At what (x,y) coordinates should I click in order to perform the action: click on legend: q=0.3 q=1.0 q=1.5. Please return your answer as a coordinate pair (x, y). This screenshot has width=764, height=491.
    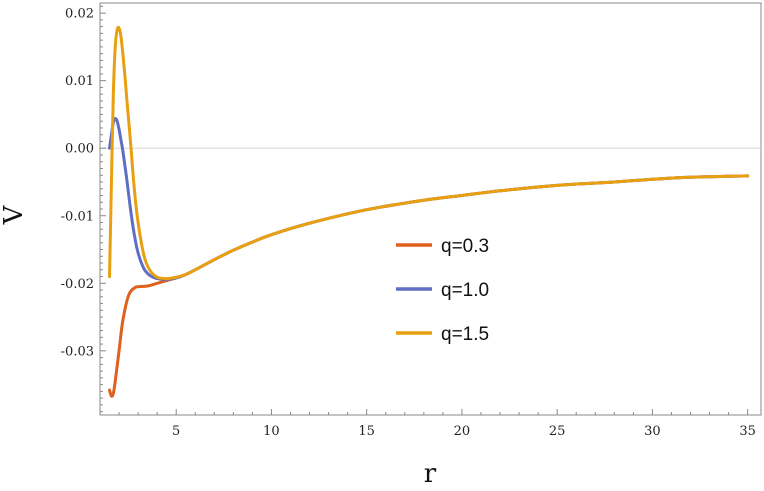
    Looking at the image, I should click on (442, 290).